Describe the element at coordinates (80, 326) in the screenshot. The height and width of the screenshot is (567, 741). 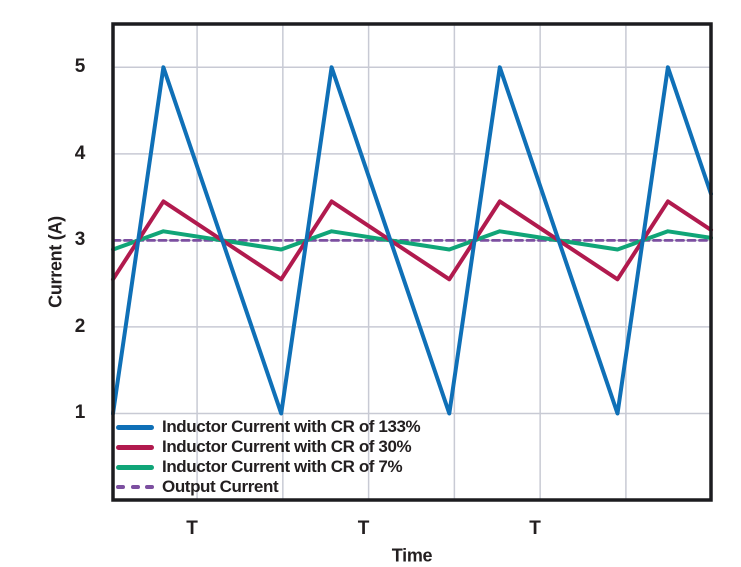
I see `y-tick-label: 2` at that location.